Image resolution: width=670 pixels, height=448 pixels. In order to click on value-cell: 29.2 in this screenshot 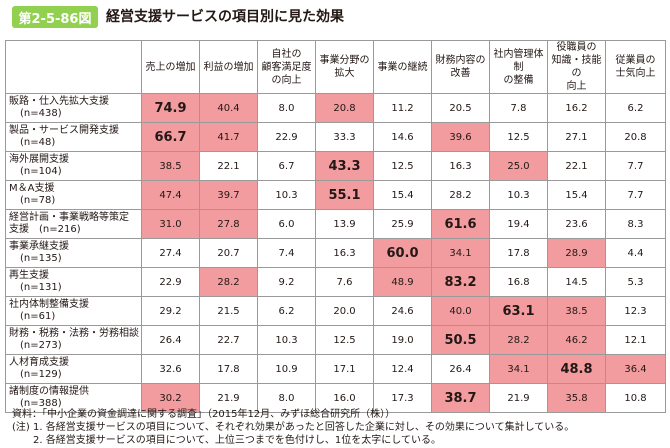, I will do `click(170, 311)`.